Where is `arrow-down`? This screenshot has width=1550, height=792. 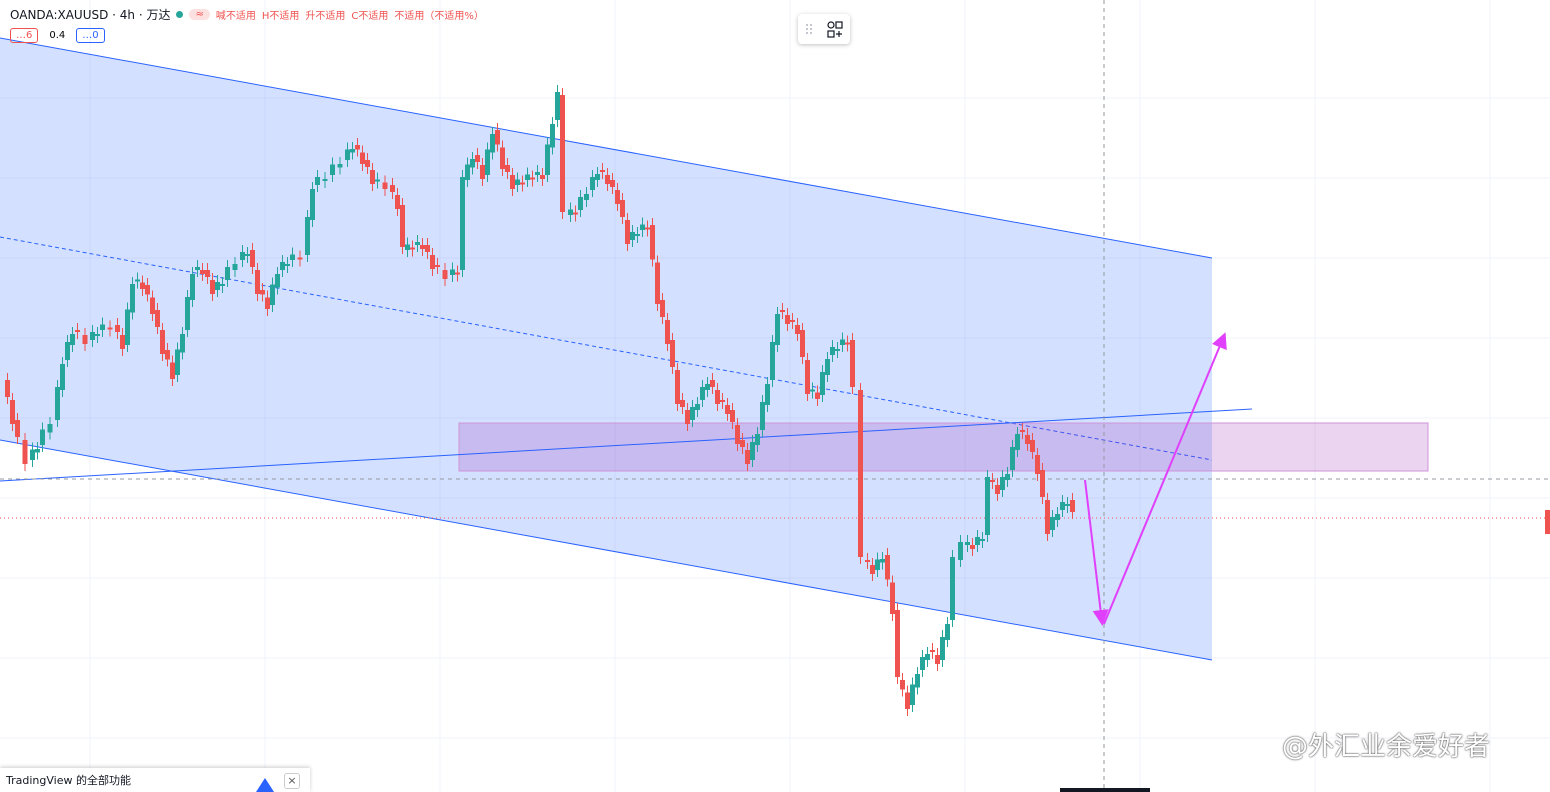 arrow-down is located at coordinates (1096, 552).